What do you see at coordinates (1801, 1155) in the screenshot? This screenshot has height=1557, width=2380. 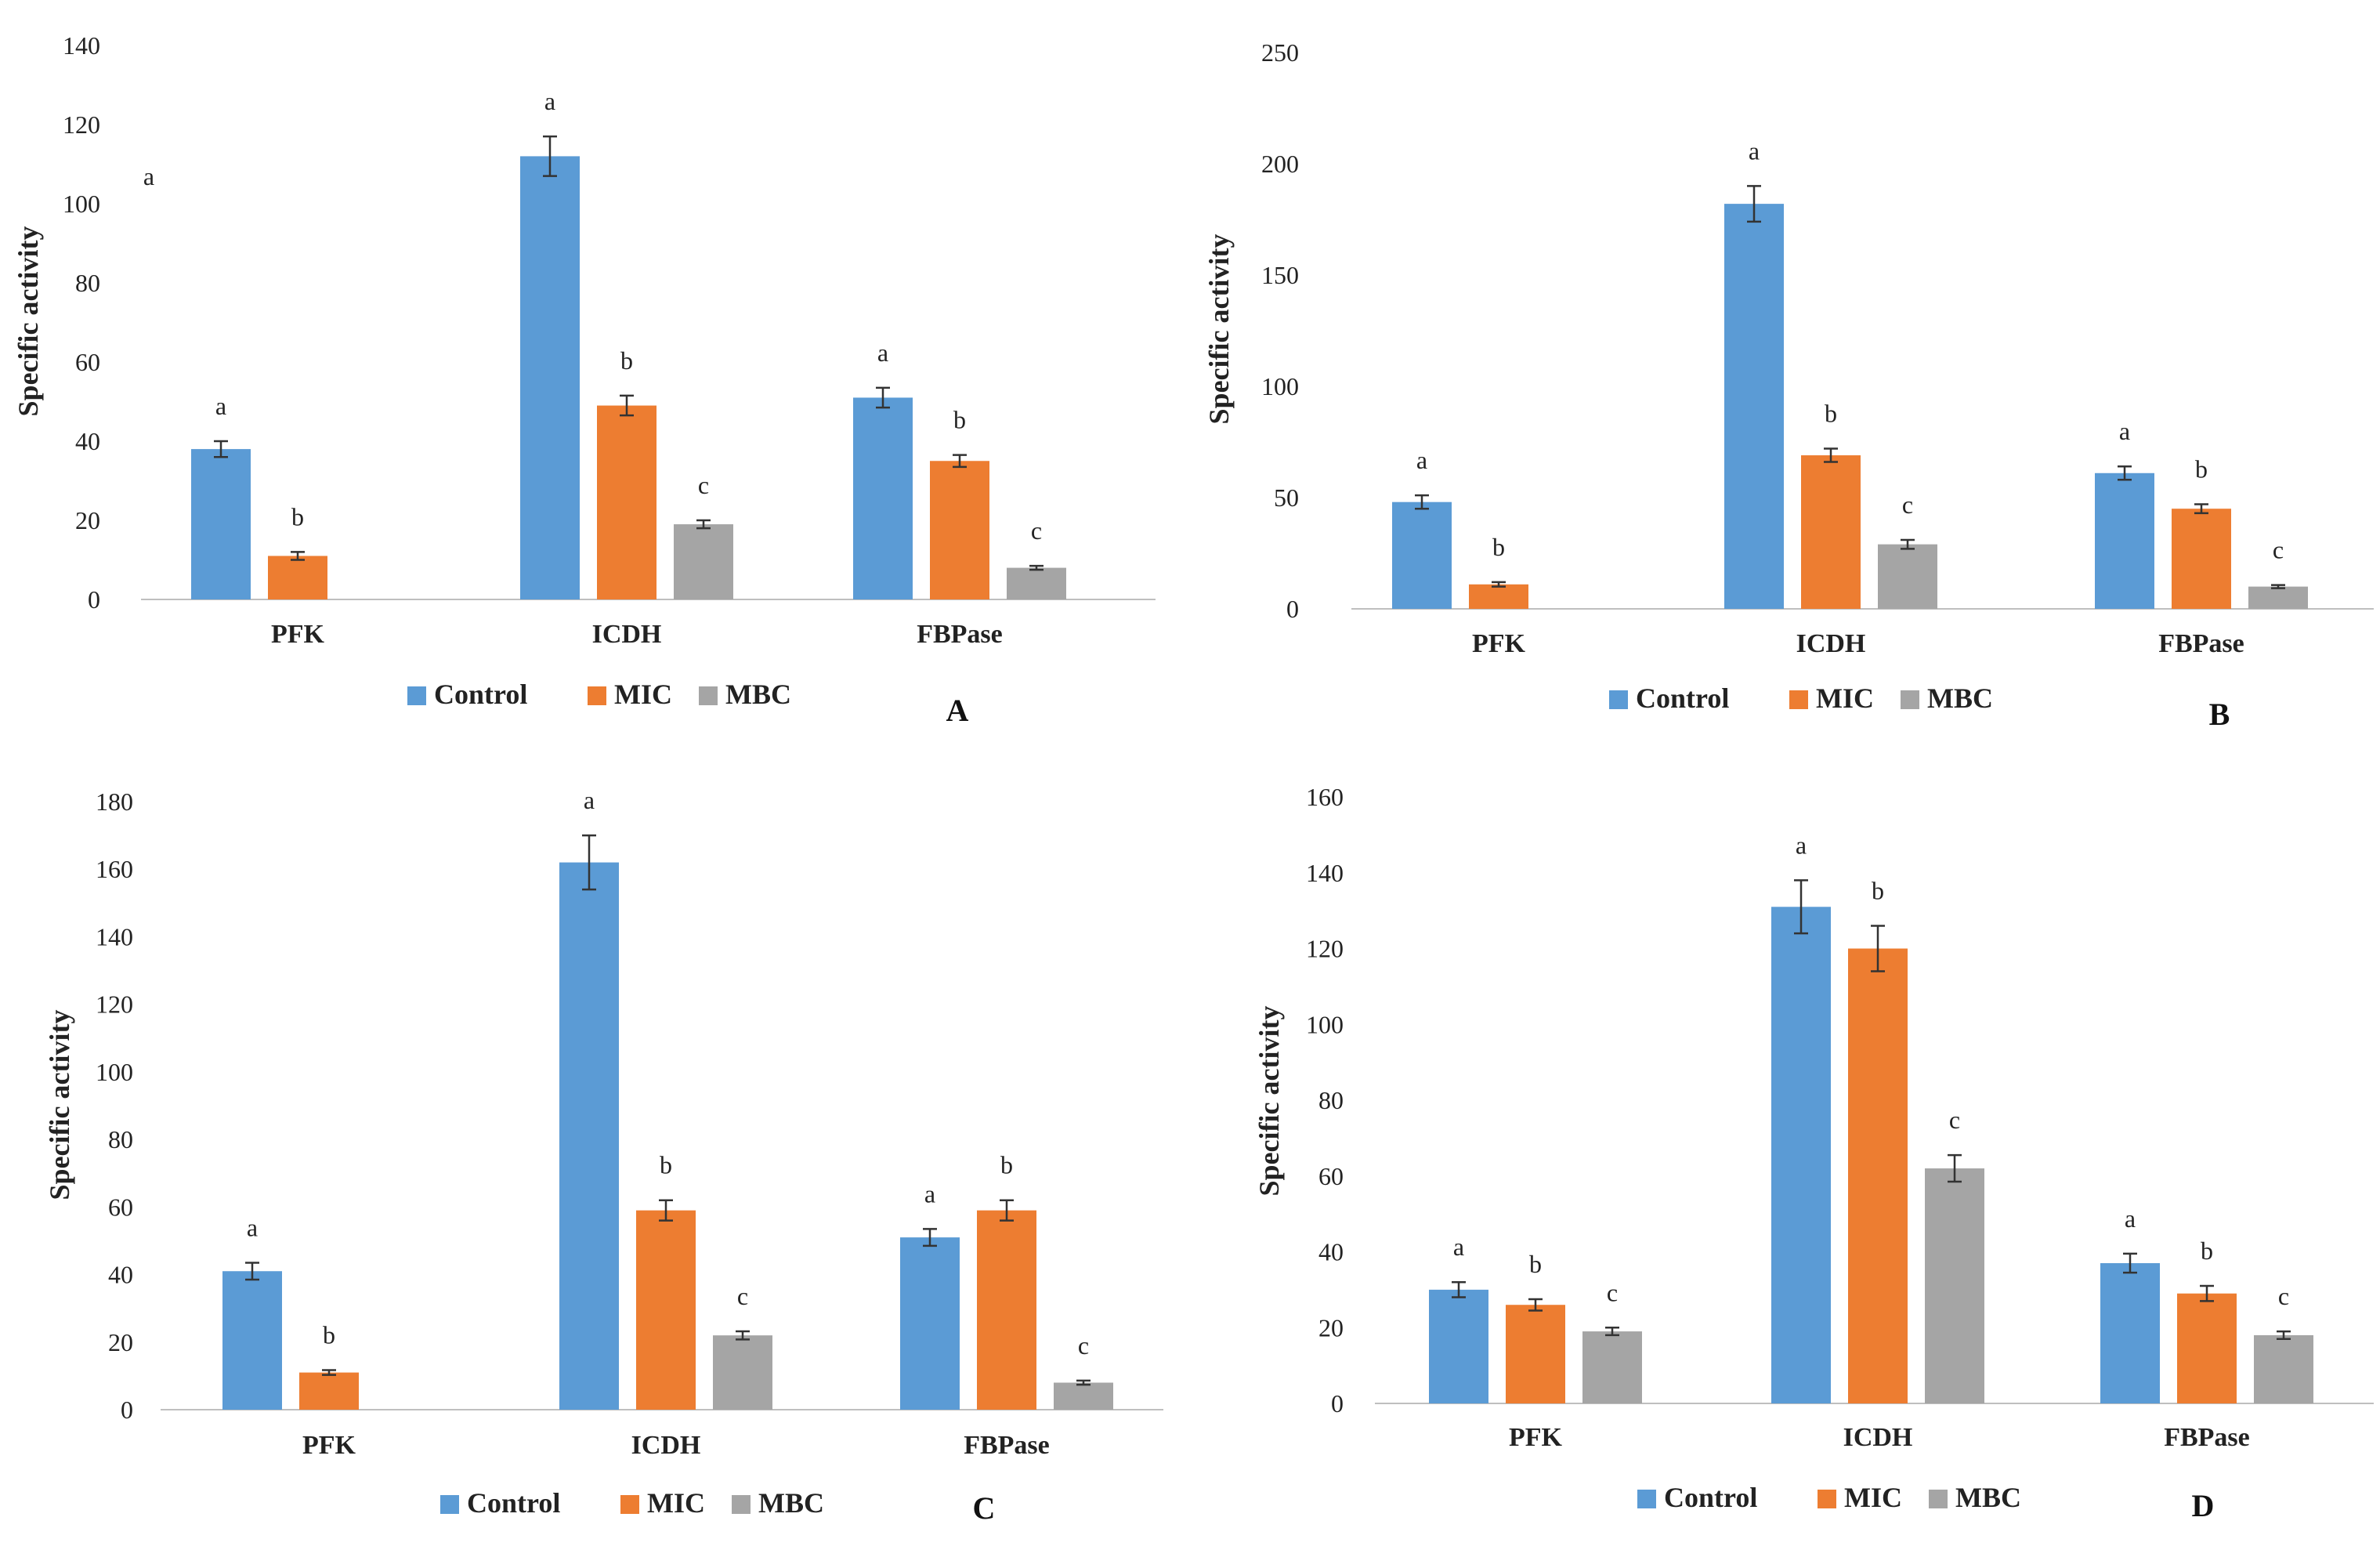 I see `bar-control-icdh` at bounding box center [1801, 1155].